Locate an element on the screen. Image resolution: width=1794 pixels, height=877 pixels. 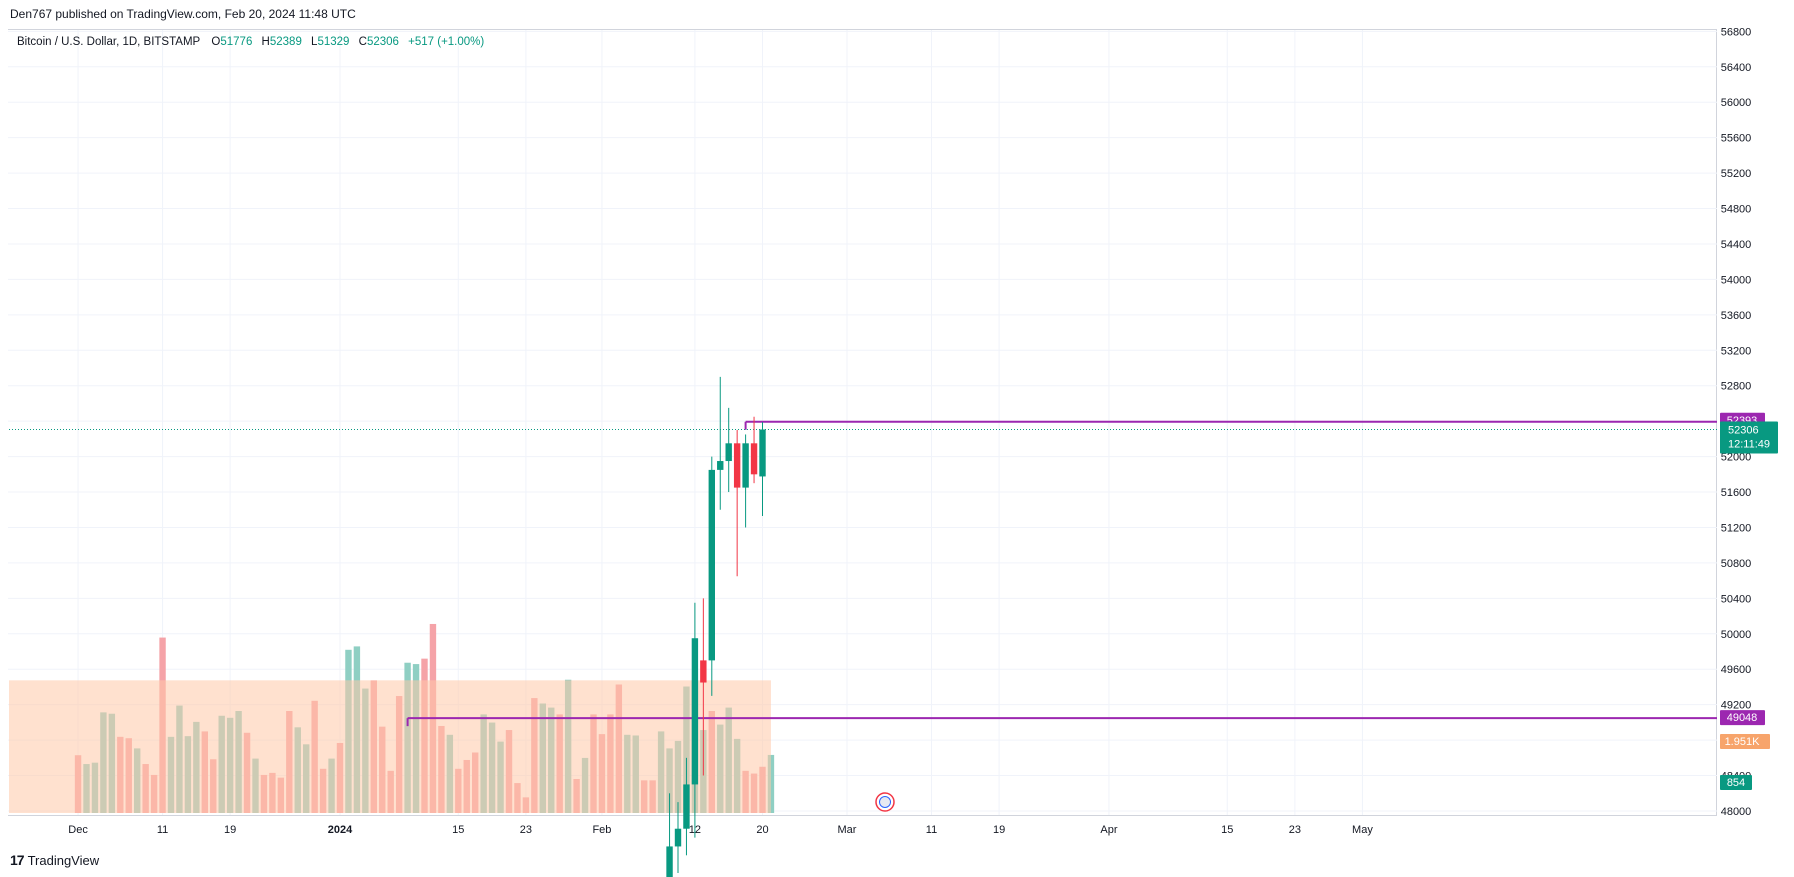
price-tick-label: 51600 is located at coordinates (1736, 493).